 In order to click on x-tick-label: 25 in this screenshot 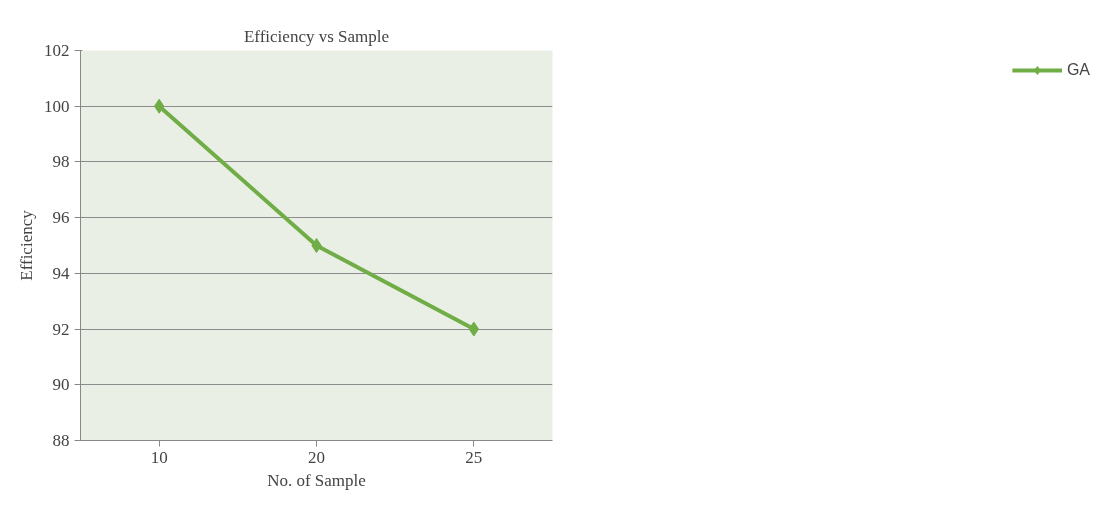, I will do `click(474, 457)`.